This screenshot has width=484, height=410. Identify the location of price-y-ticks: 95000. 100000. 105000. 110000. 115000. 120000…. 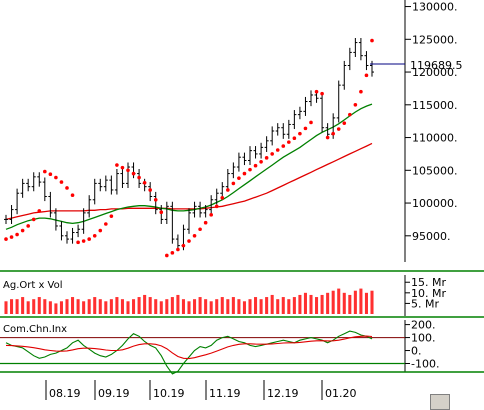
(431, 122).